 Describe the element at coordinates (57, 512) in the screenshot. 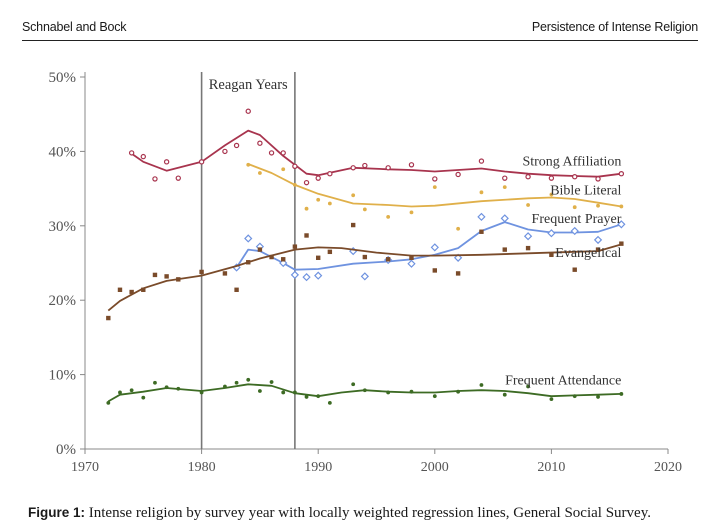

I see `figure-caption-label: Figure 1:` at that location.